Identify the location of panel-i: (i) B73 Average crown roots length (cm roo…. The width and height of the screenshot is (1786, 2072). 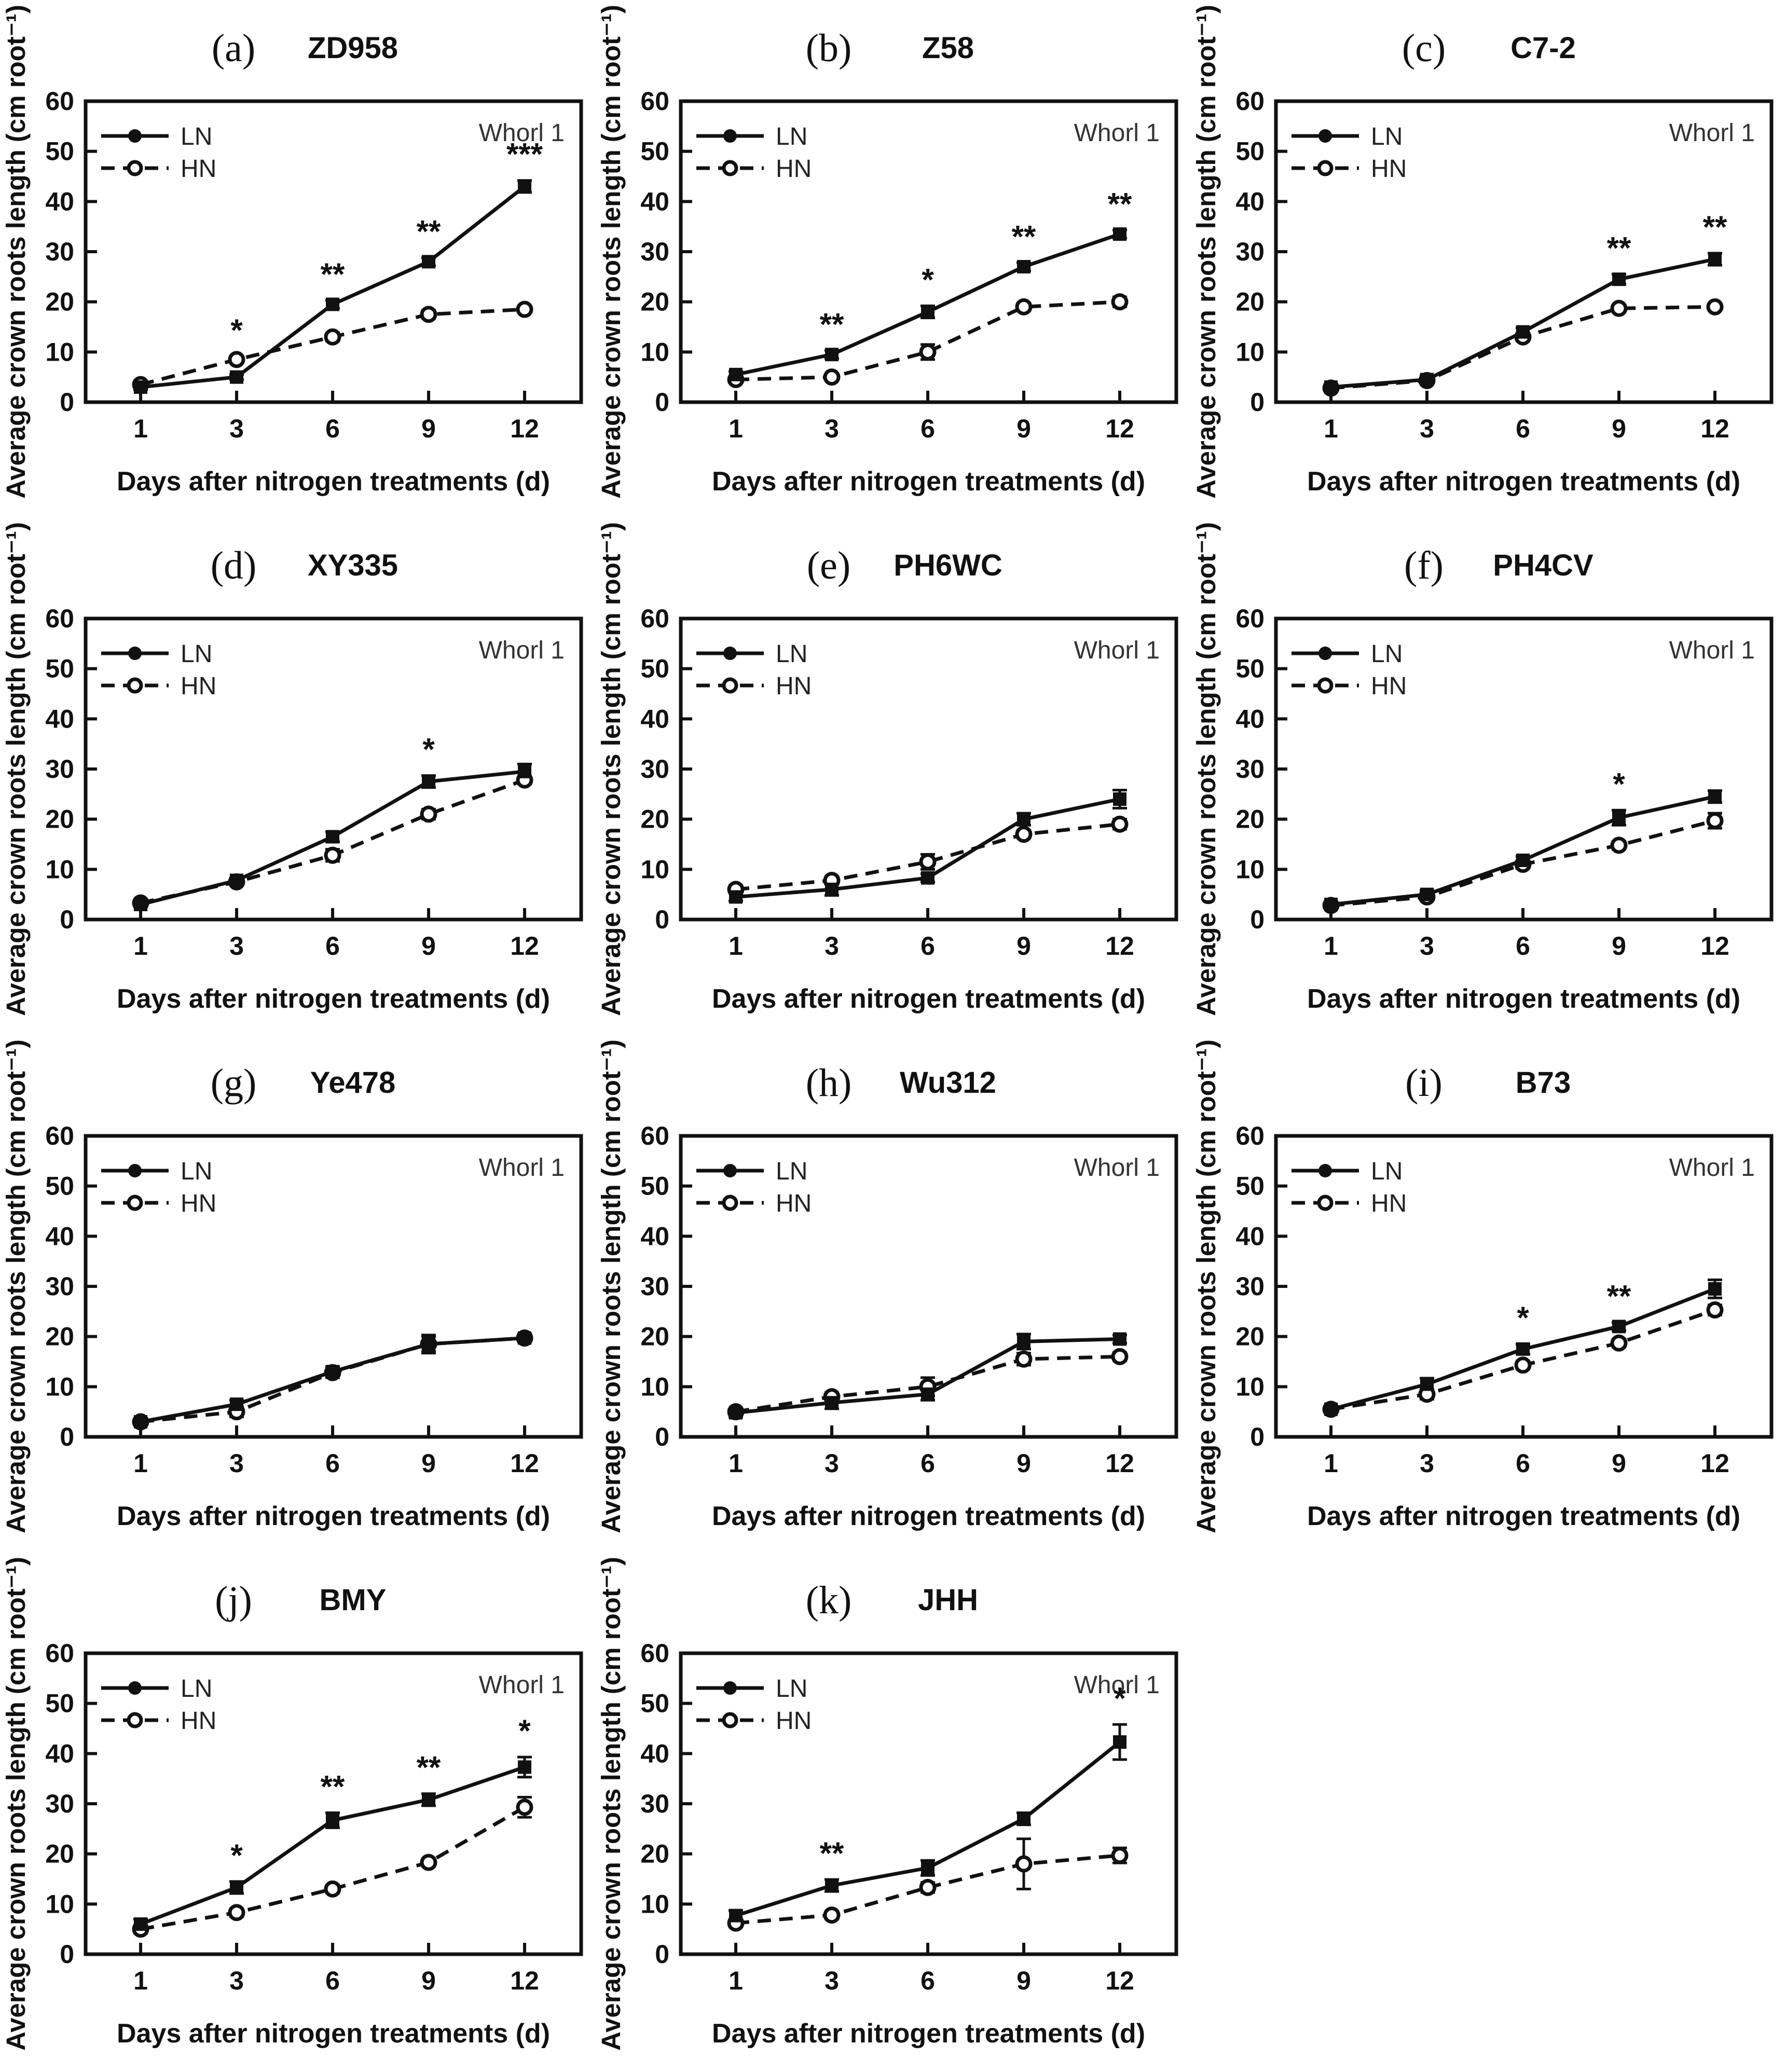
(1487, 1294).